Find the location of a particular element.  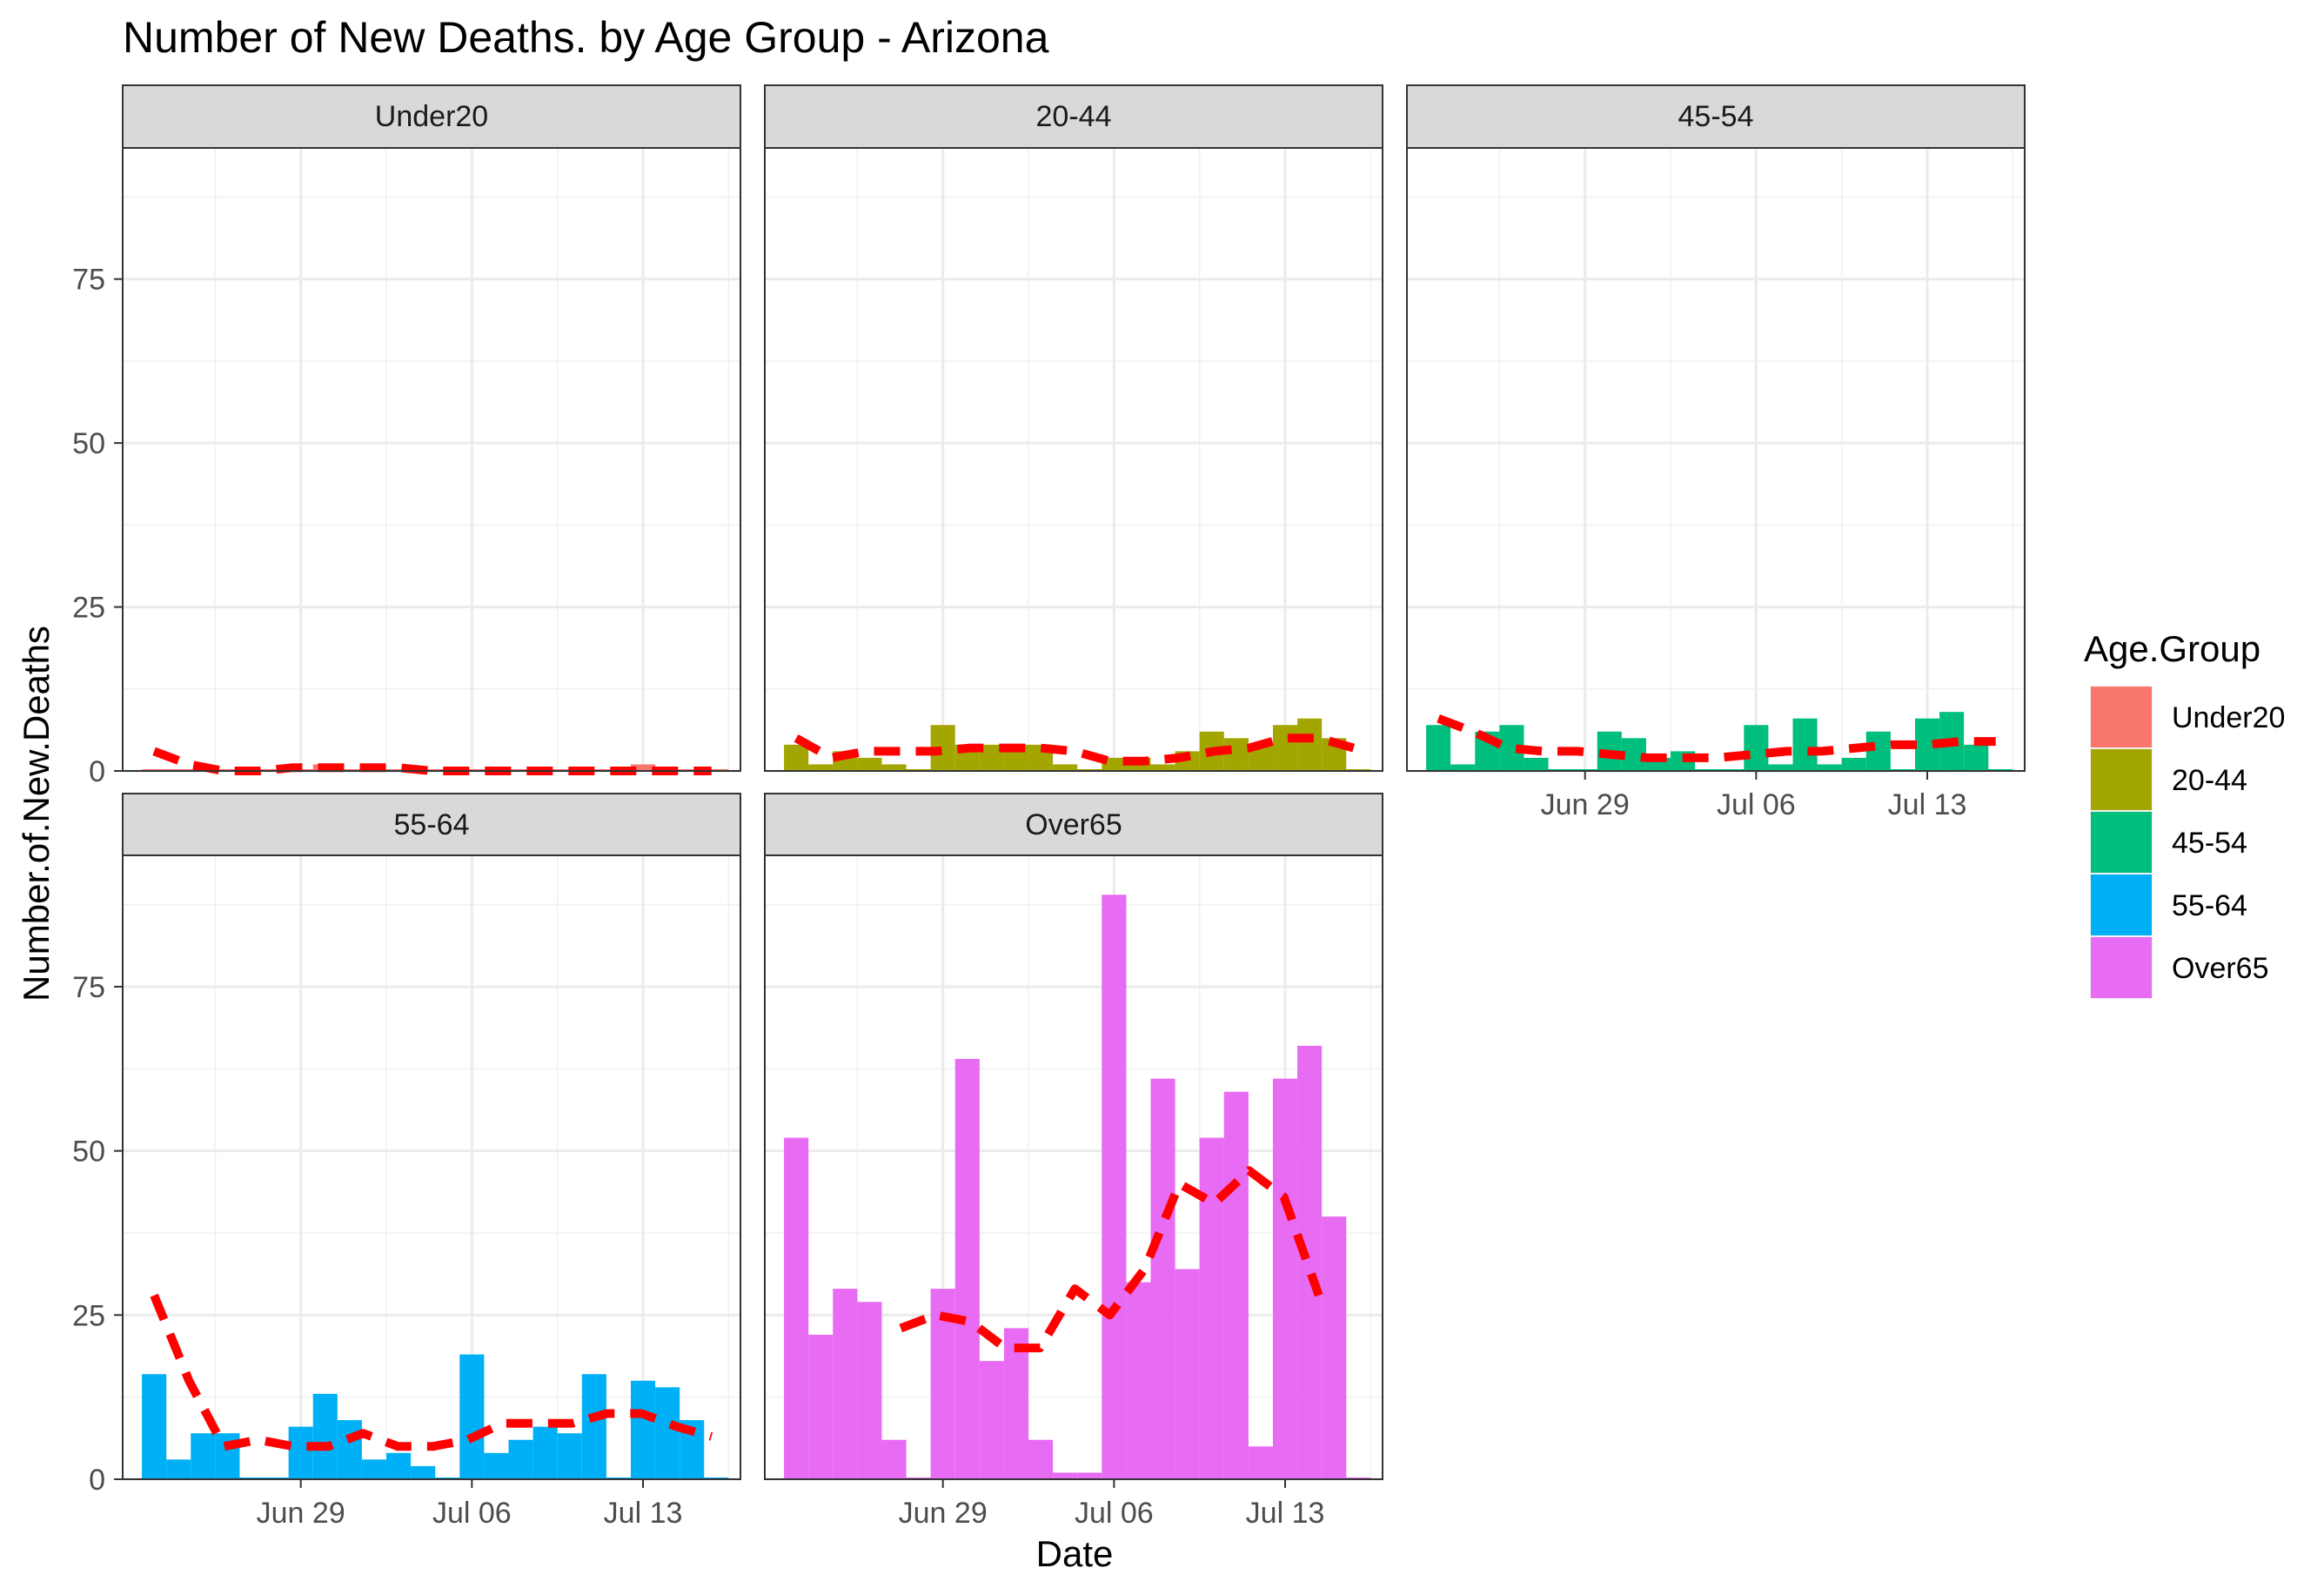

legend-key-over65 is located at coordinates (2121, 967).